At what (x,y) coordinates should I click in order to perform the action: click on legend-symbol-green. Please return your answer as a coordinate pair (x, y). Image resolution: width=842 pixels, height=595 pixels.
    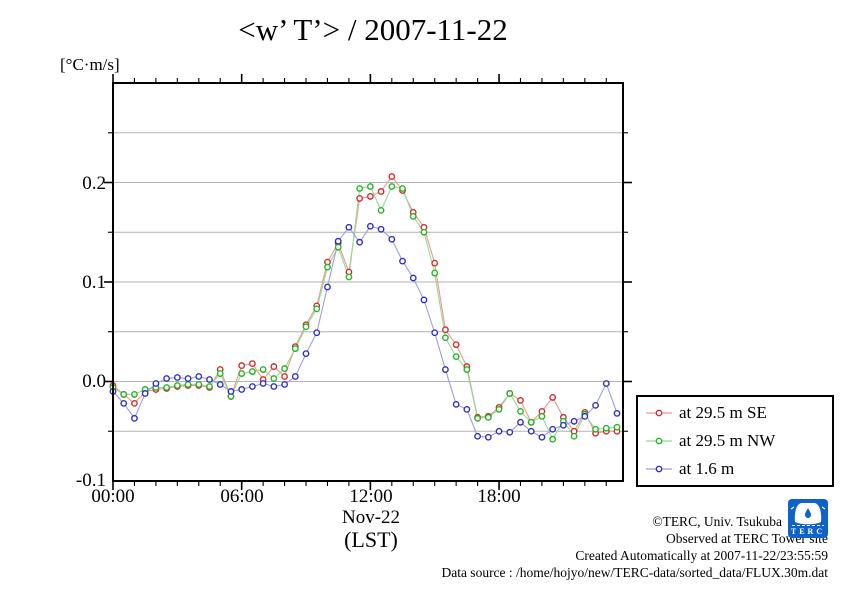
    Looking at the image, I should click on (659, 441).